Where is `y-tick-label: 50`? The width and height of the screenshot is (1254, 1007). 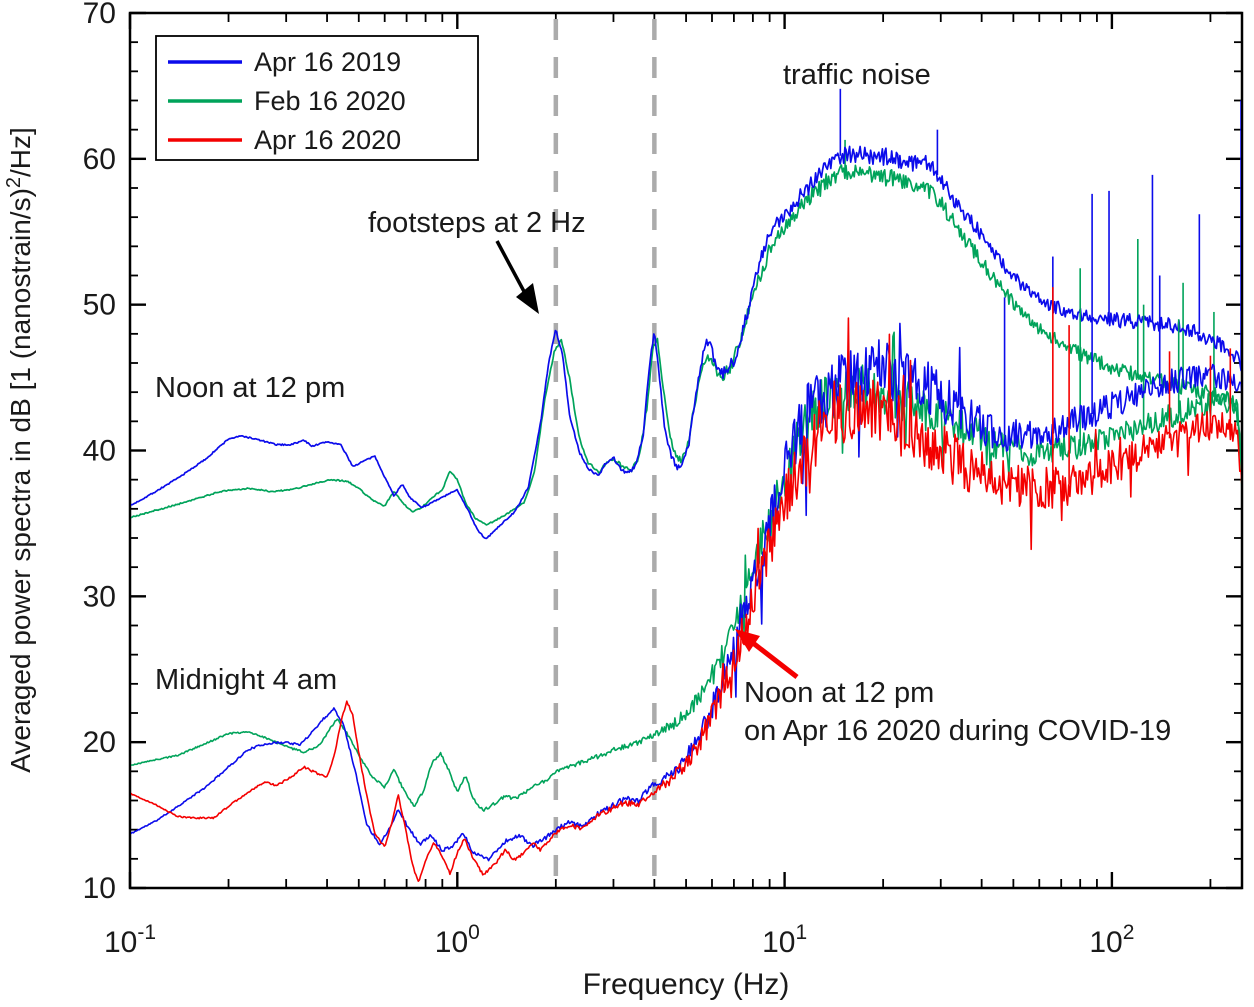 y-tick-label: 50 is located at coordinates (99, 305).